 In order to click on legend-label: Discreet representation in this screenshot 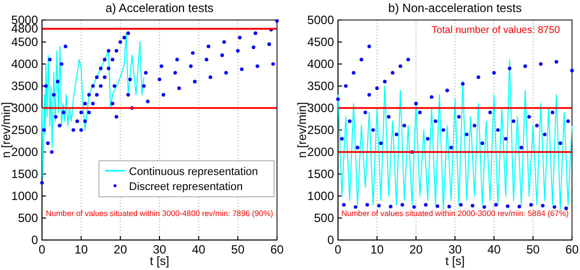, I will do `click(186, 186)`.